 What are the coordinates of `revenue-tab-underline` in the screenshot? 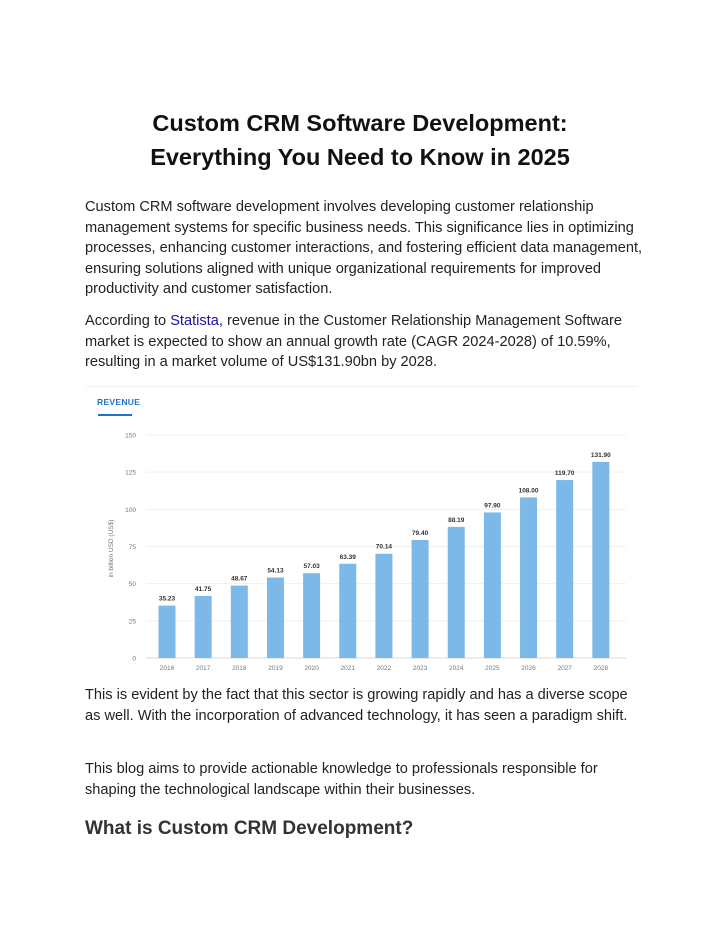 It's located at (115, 415).